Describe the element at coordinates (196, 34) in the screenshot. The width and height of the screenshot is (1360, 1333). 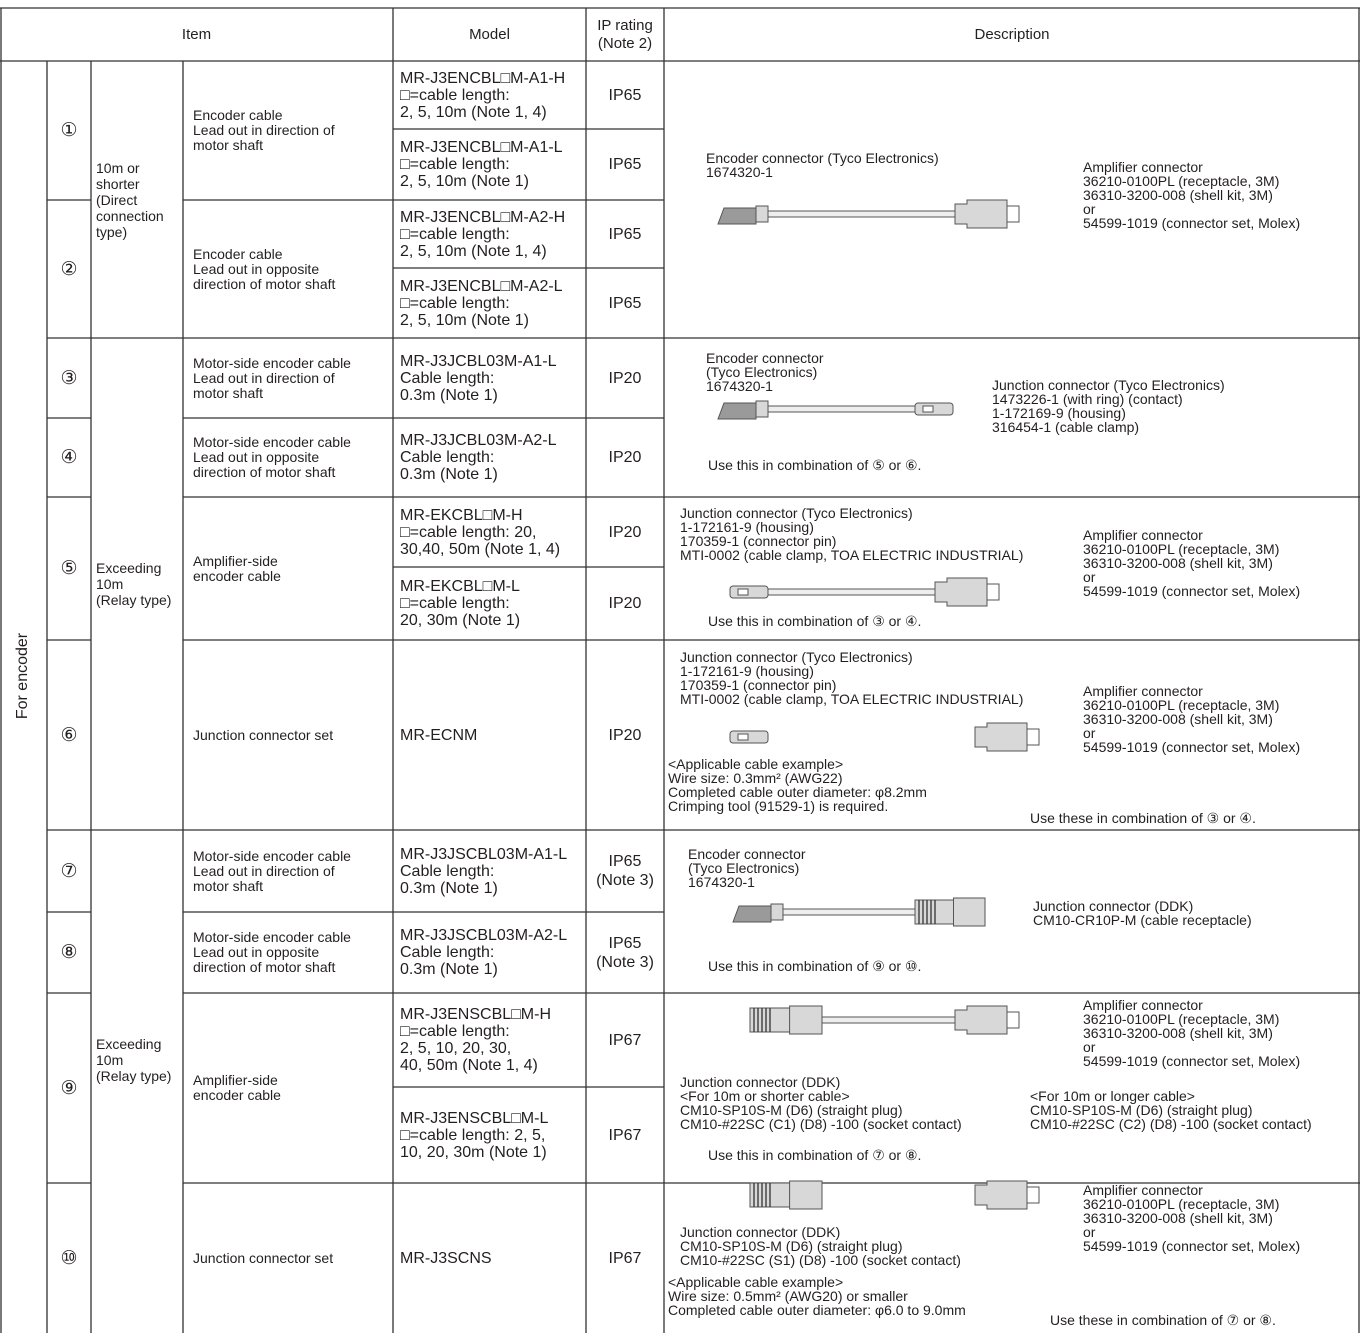
I see `header-cell: Item` at that location.